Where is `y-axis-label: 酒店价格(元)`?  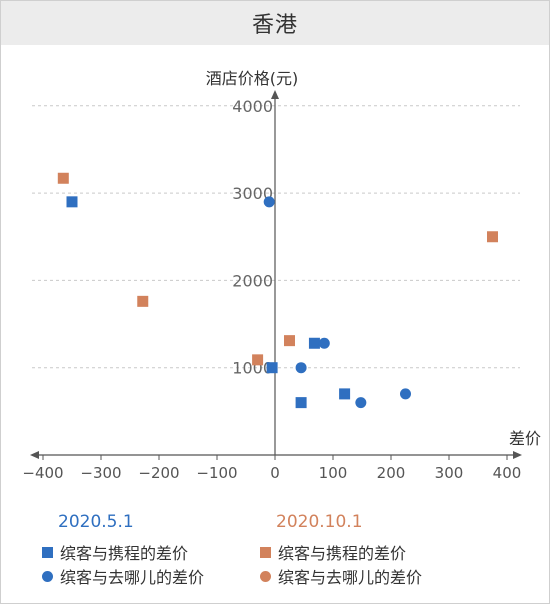
y-axis-label: 酒店价格(元) is located at coordinates (252, 78).